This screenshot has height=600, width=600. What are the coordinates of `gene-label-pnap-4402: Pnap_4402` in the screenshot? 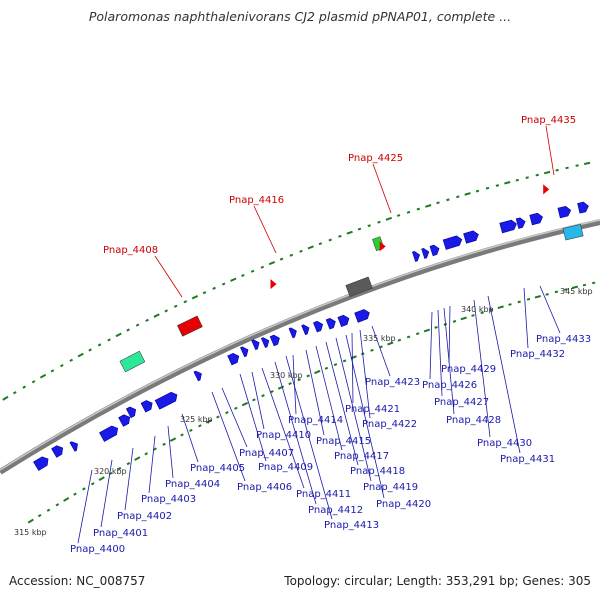 It's located at (144, 516).